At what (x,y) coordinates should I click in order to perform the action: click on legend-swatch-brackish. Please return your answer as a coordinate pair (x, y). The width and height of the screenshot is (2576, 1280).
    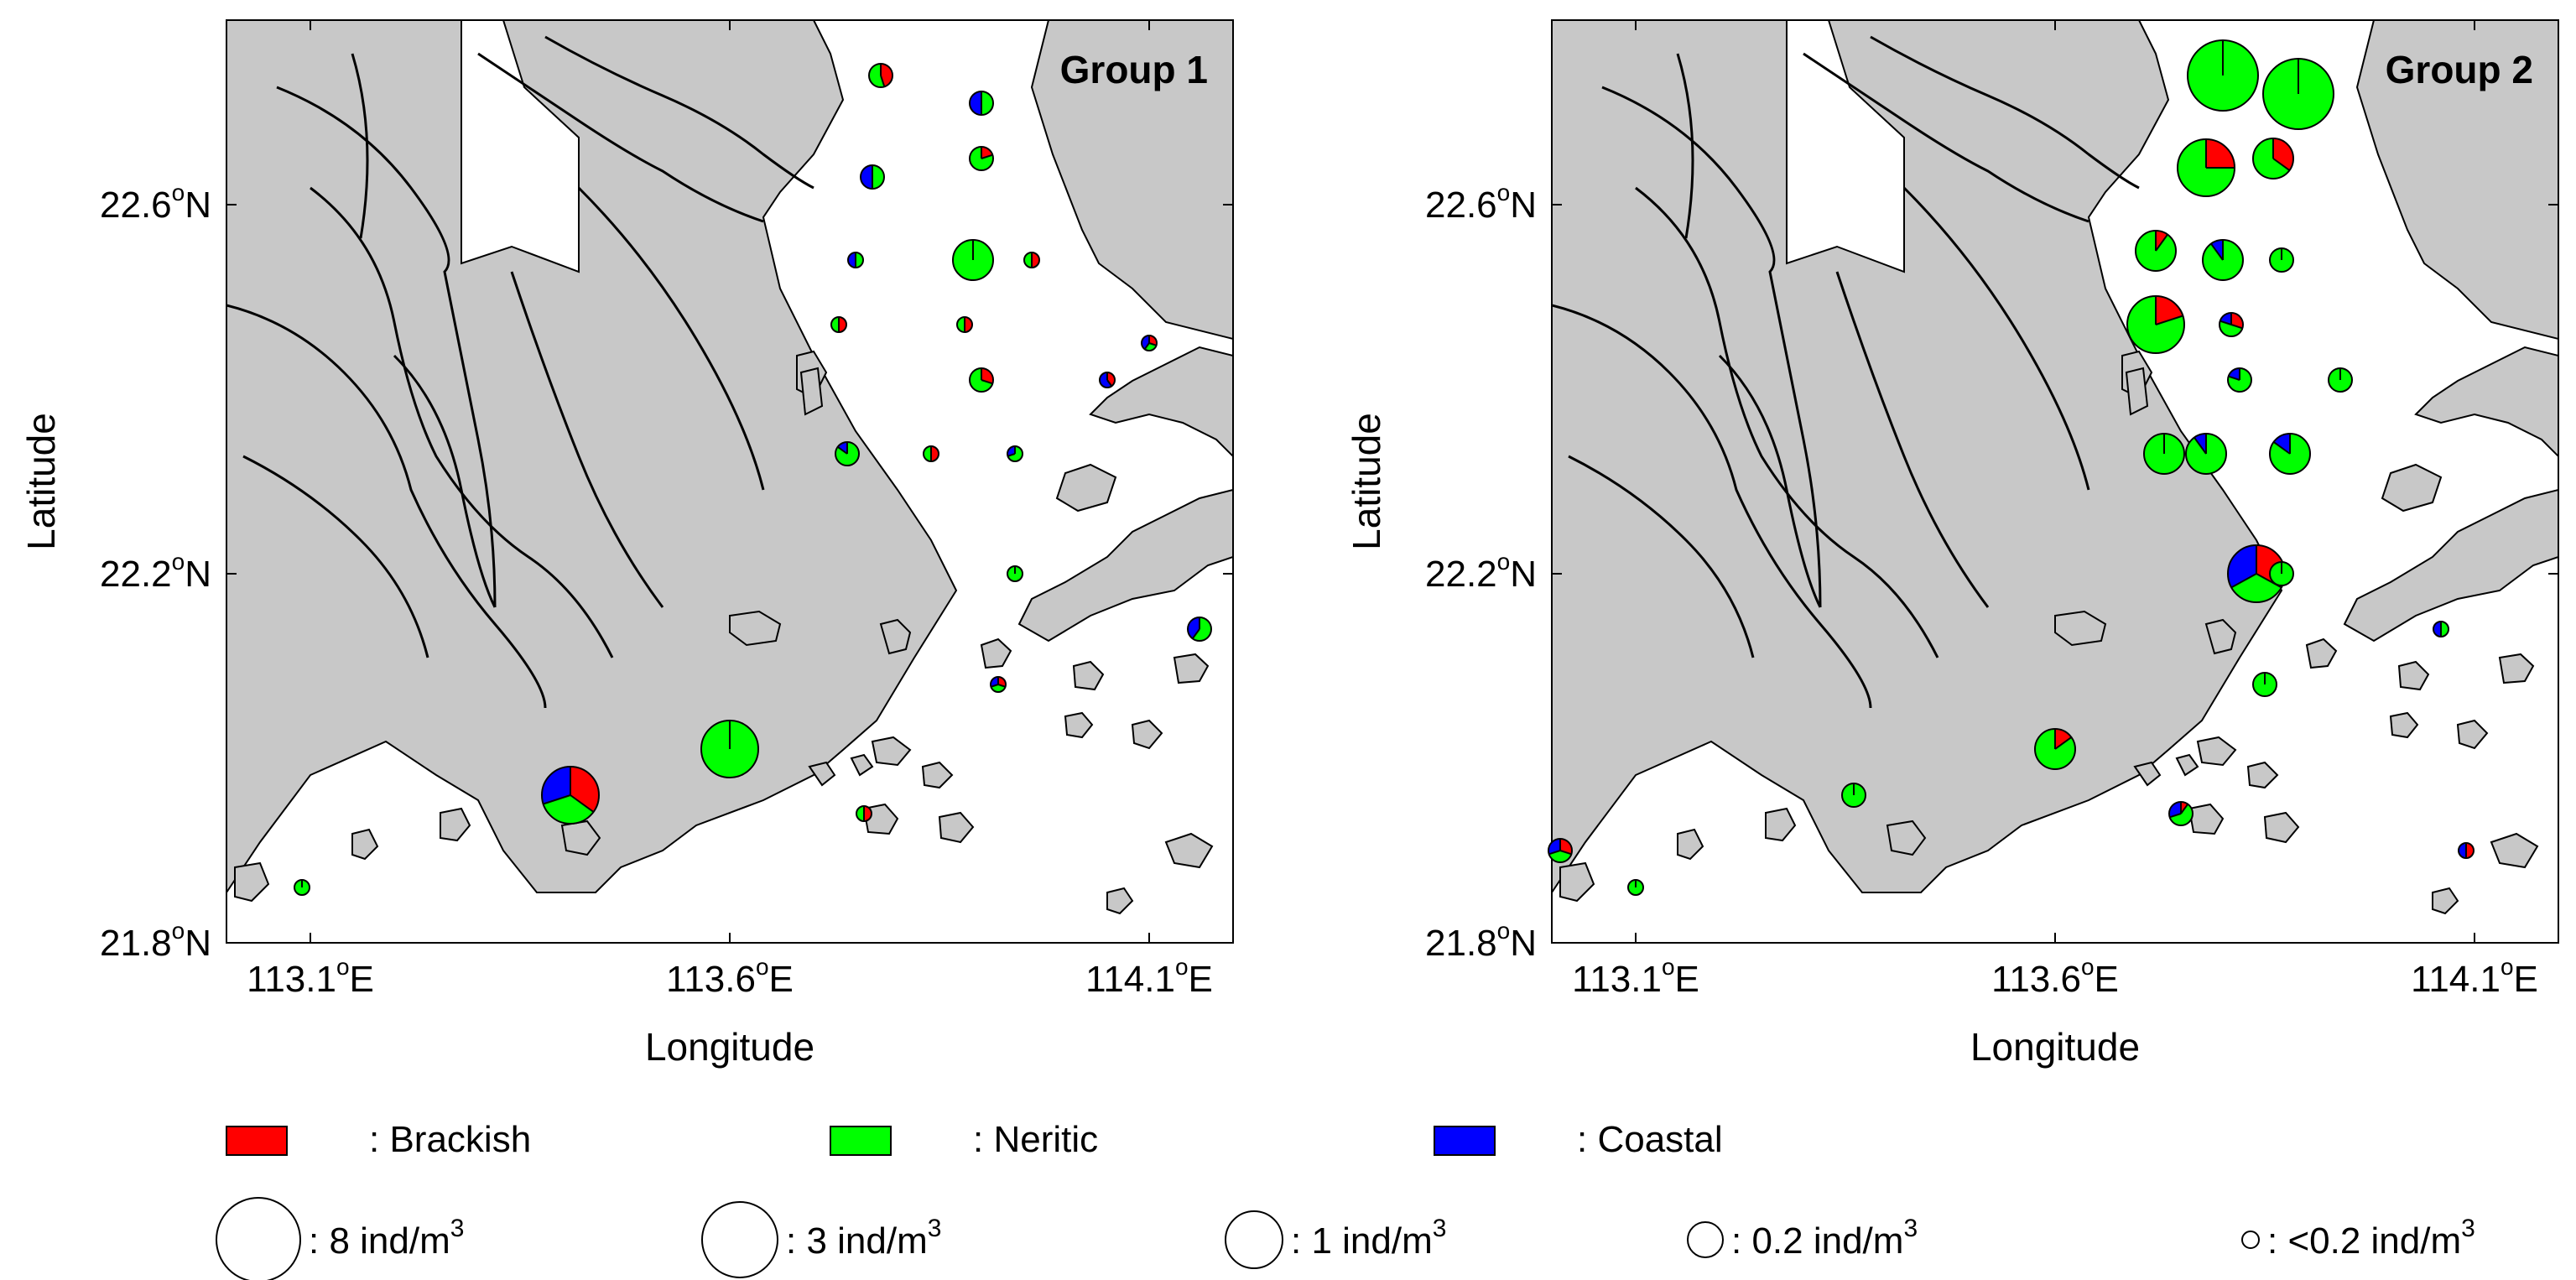
    Looking at the image, I should click on (257, 1141).